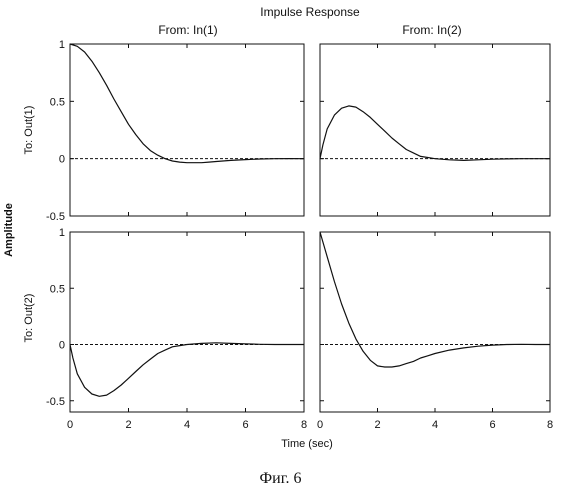 The width and height of the screenshot is (561, 500). I want to click on panel-2-1-ytick-label: 0.5, so click(57, 289).